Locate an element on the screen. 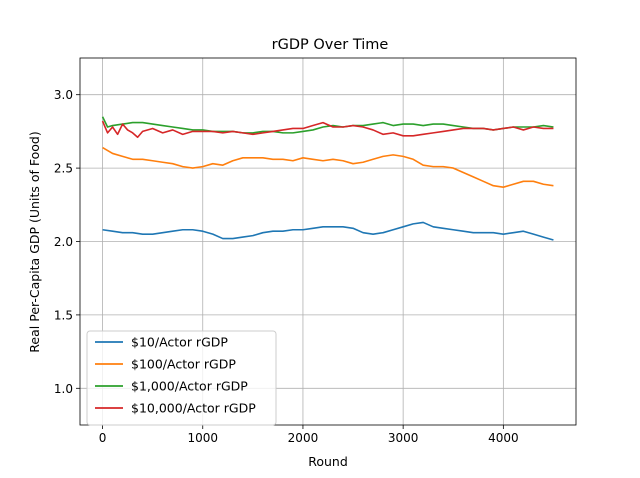 The height and width of the screenshot is (478, 640). x-tick-label: 1000 is located at coordinates (202, 438).